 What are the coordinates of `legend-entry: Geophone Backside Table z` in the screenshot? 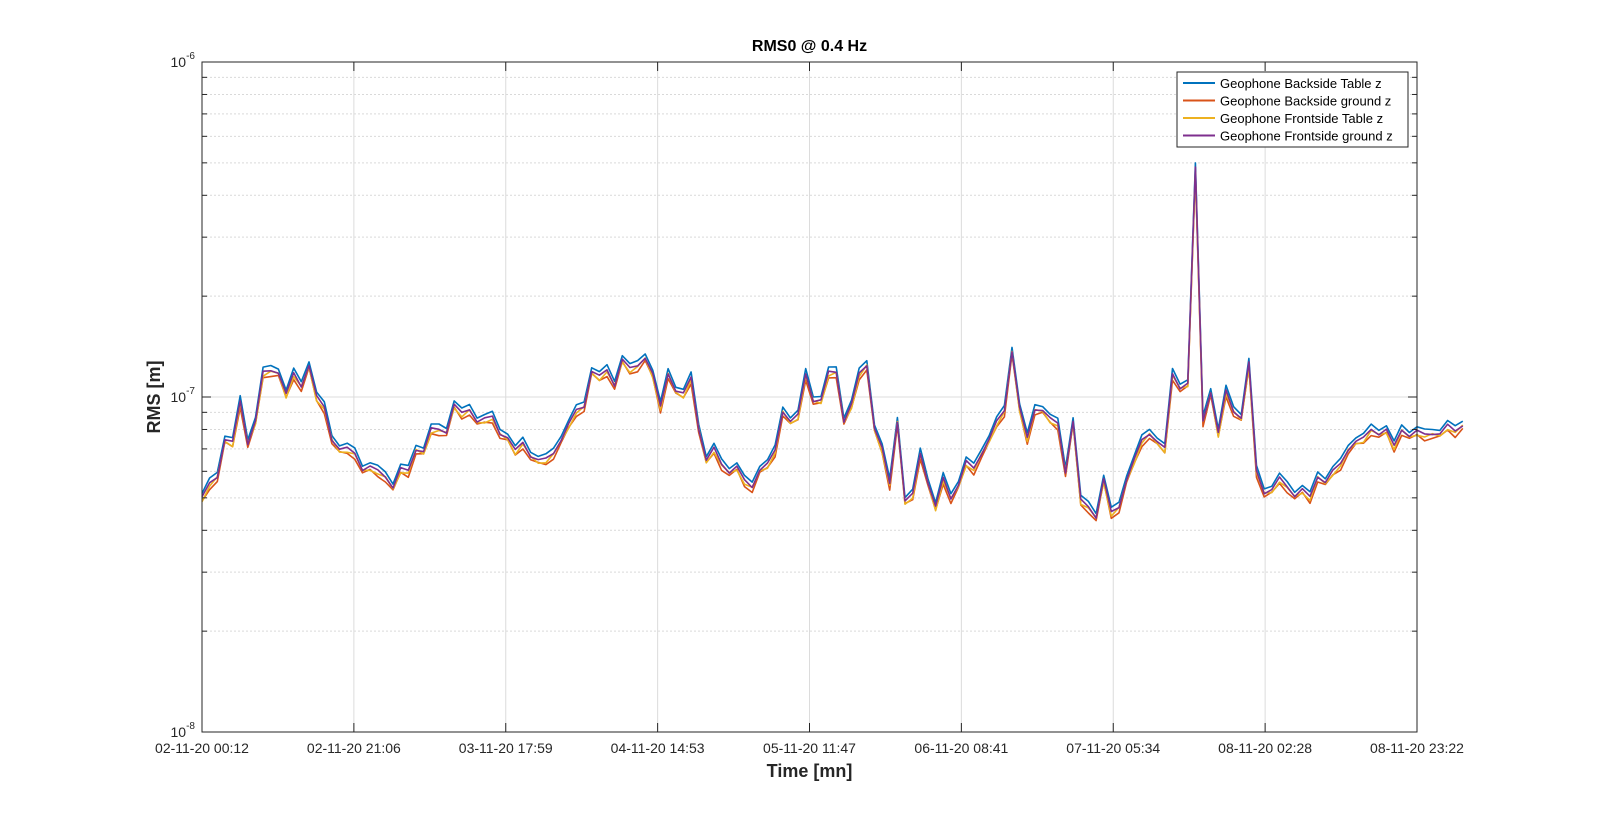 It's located at (1301, 83).